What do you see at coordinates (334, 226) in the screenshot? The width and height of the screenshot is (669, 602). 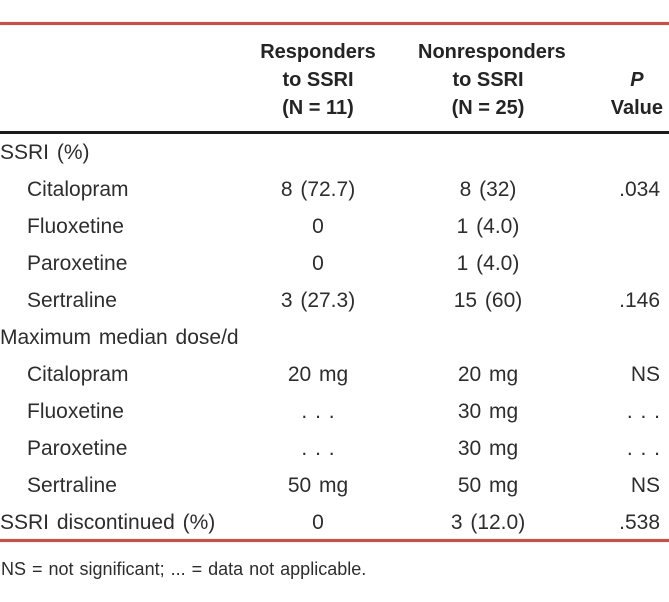 I see `table-row: Fluoxetine 0 1 (4.0)` at bounding box center [334, 226].